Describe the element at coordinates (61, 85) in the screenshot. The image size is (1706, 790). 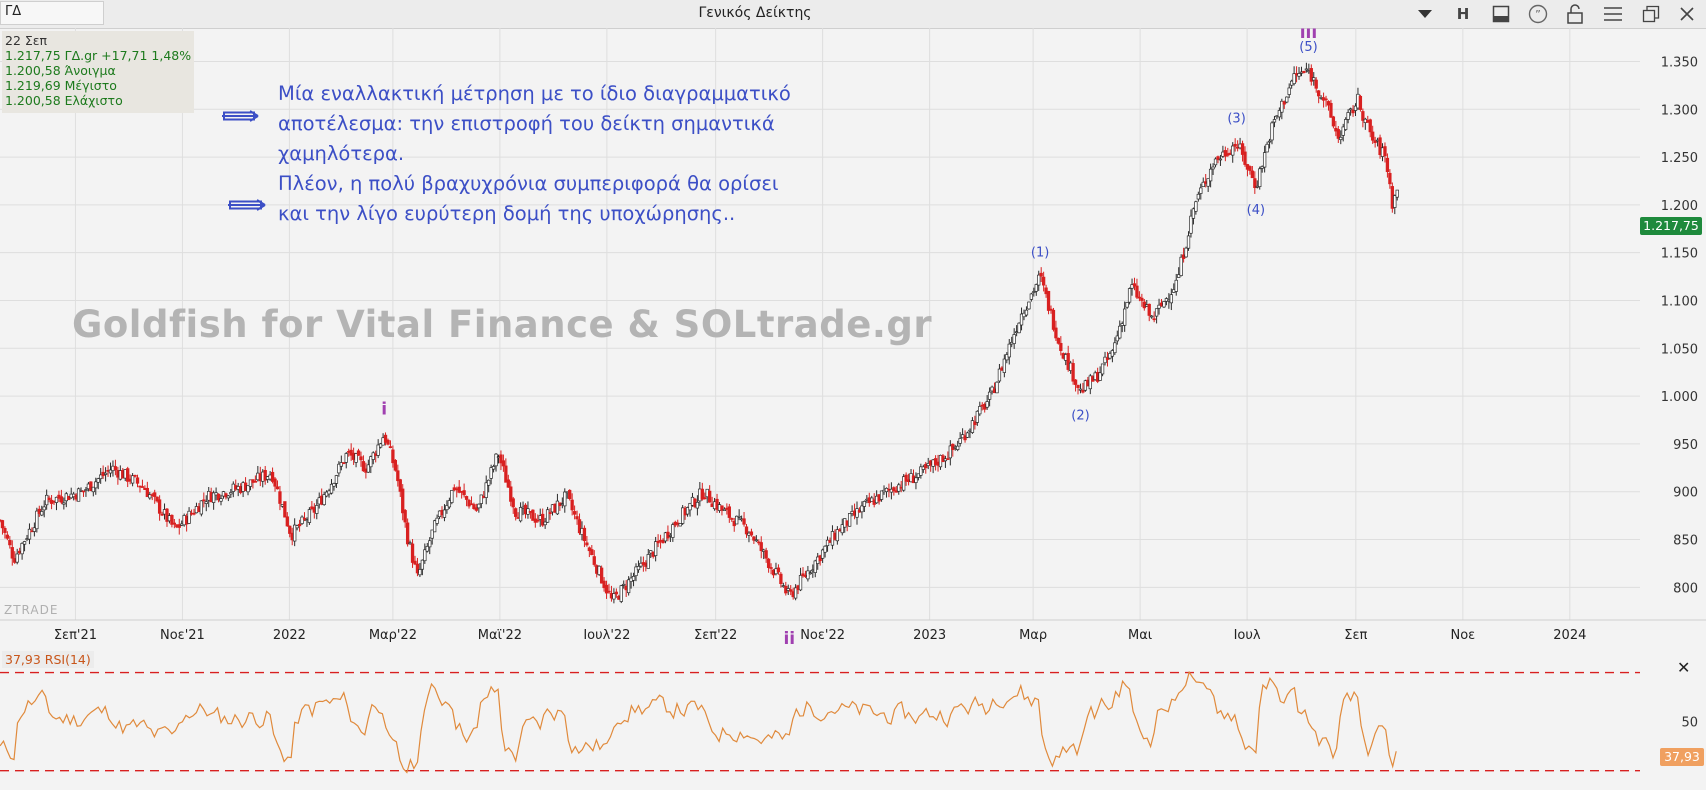
I see `info-high: 1.219,69 Μέγιστο` at that location.